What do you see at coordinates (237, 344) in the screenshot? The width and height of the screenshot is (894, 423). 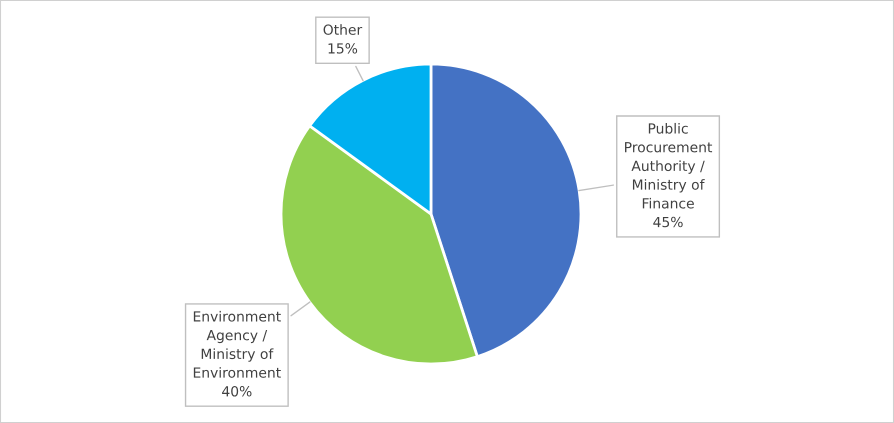 I see `slice-label: Environment Agency / Ministry of Environment` at bounding box center [237, 344].